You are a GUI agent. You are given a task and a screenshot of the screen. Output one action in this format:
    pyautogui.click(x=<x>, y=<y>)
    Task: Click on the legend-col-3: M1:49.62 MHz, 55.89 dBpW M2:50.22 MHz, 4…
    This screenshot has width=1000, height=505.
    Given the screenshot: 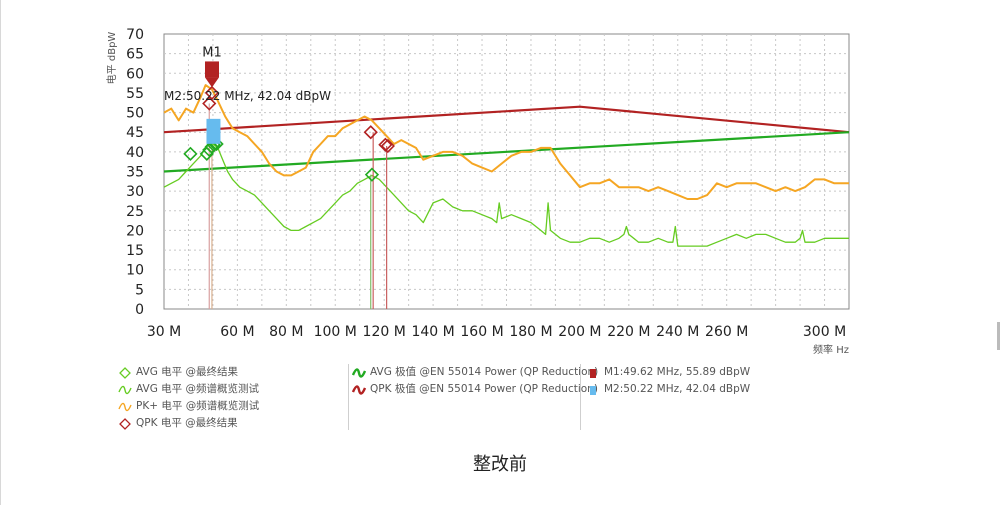 What is the action you would take?
    pyautogui.click(x=668, y=381)
    